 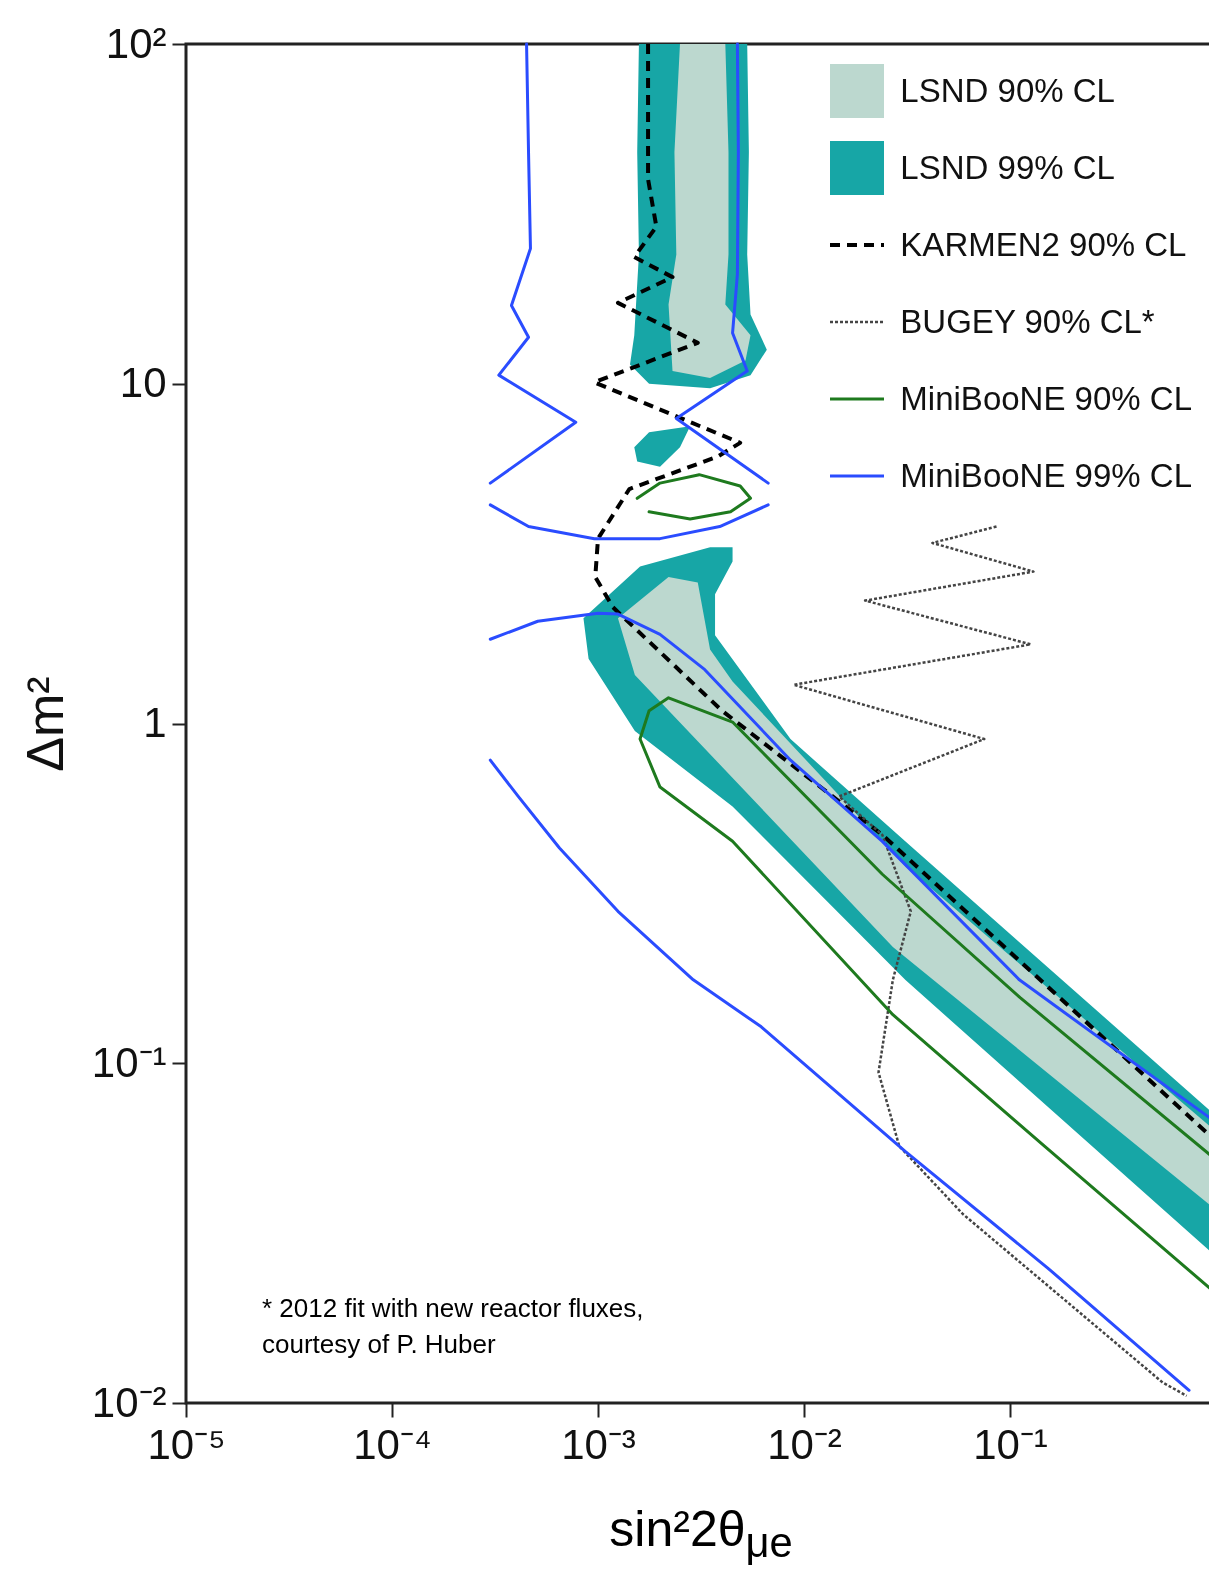 What do you see at coordinates (1046, 475) in the screenshot?
I see `legend-label: MiniBooNE 99% CL` at bounding box center [1046, 475].